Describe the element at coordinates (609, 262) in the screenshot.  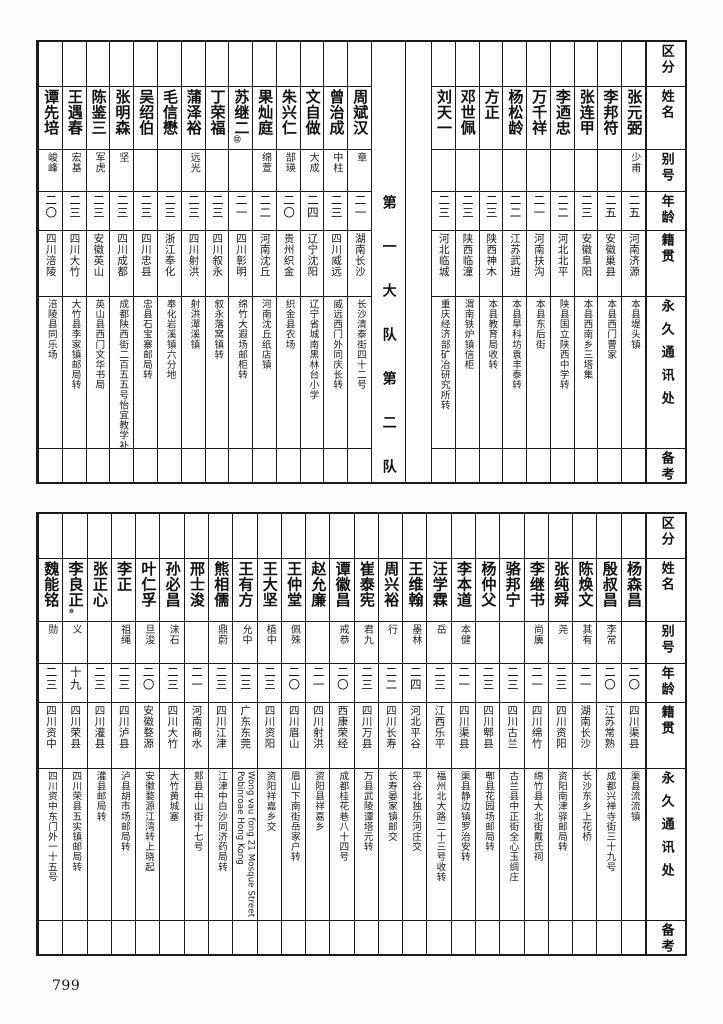
I see `person-column: 李邦符 二五 安徽巢县 本县西门曹家` at that location.